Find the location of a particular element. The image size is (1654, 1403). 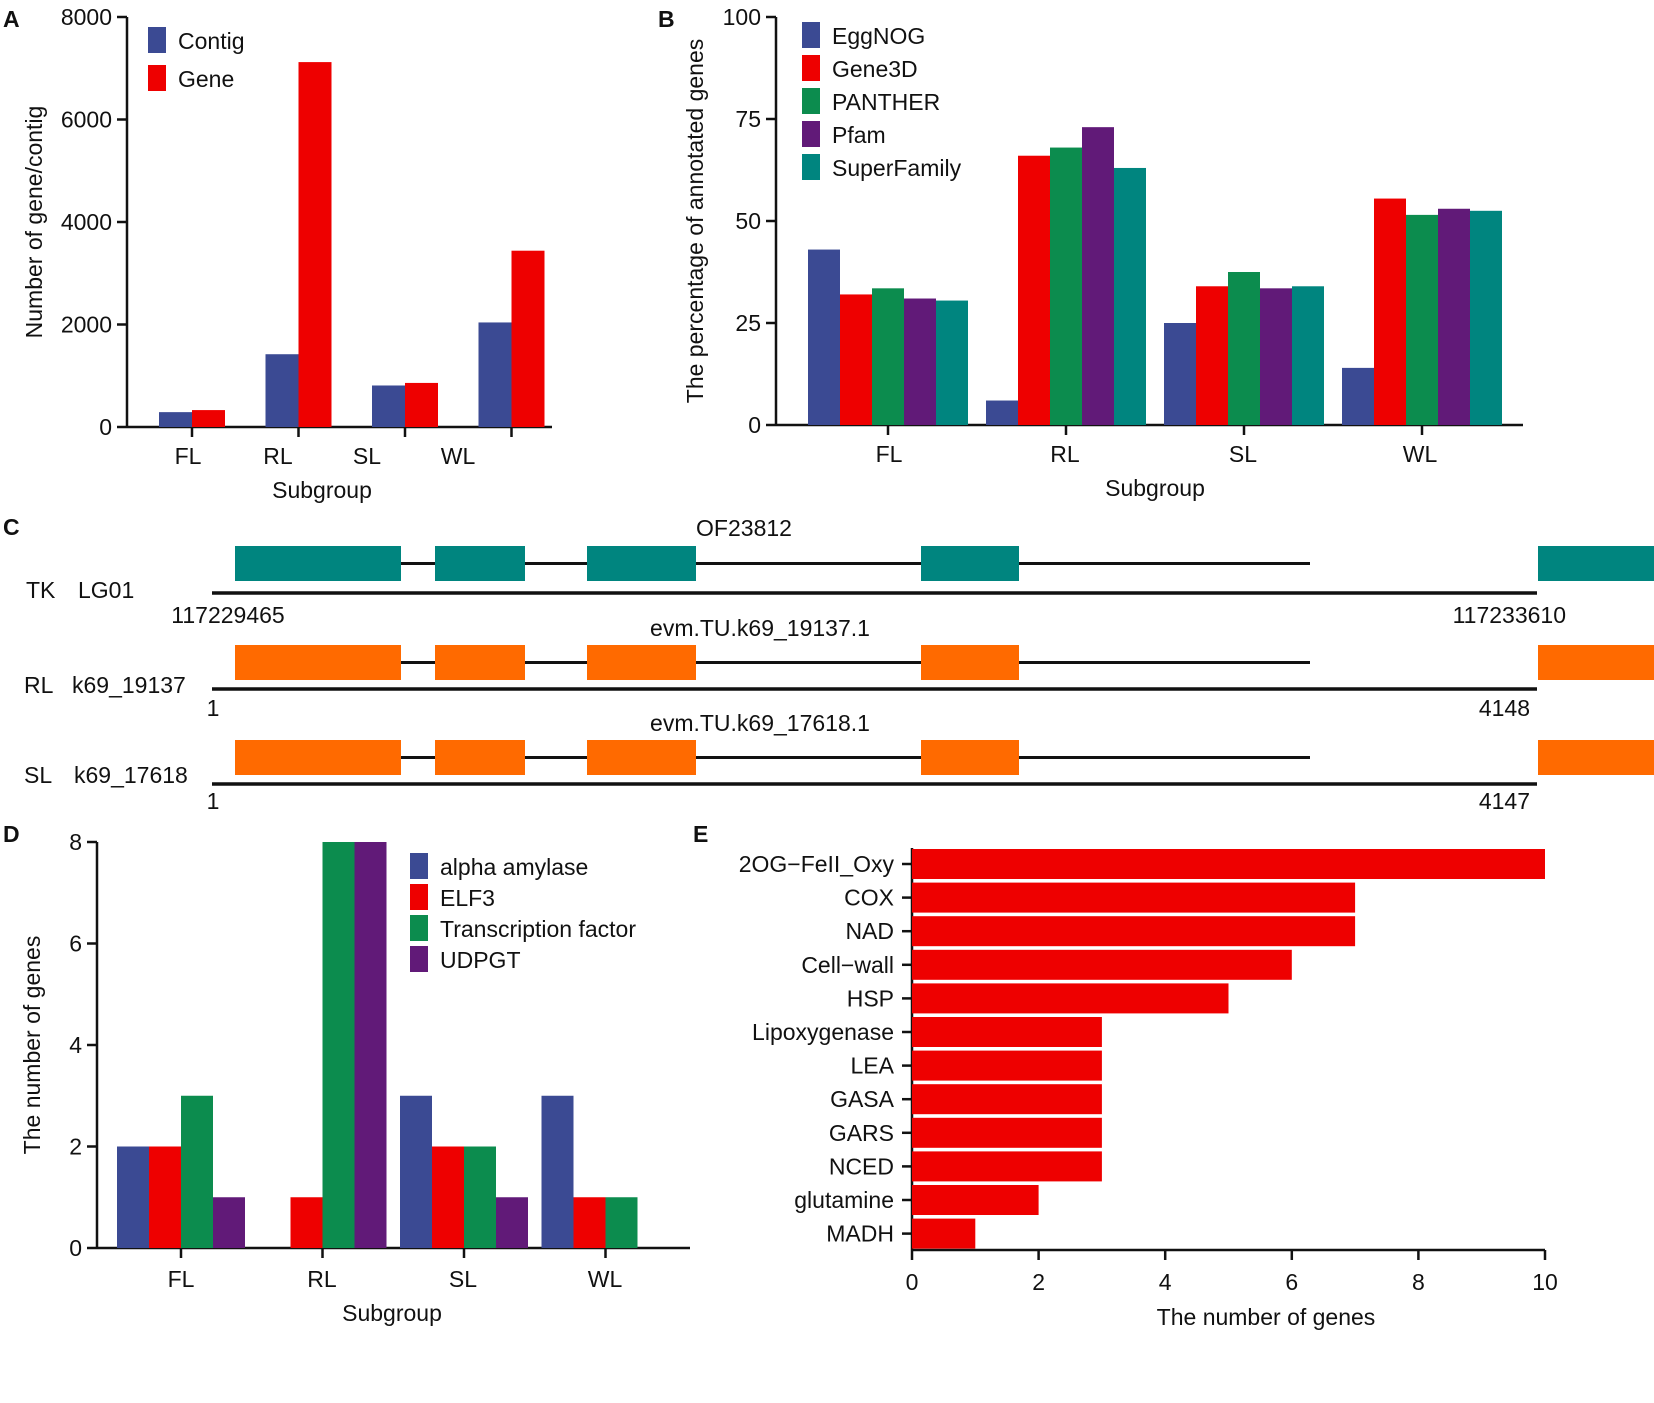

end-coordinate: 4148 is located at coordinates (1504, 708).